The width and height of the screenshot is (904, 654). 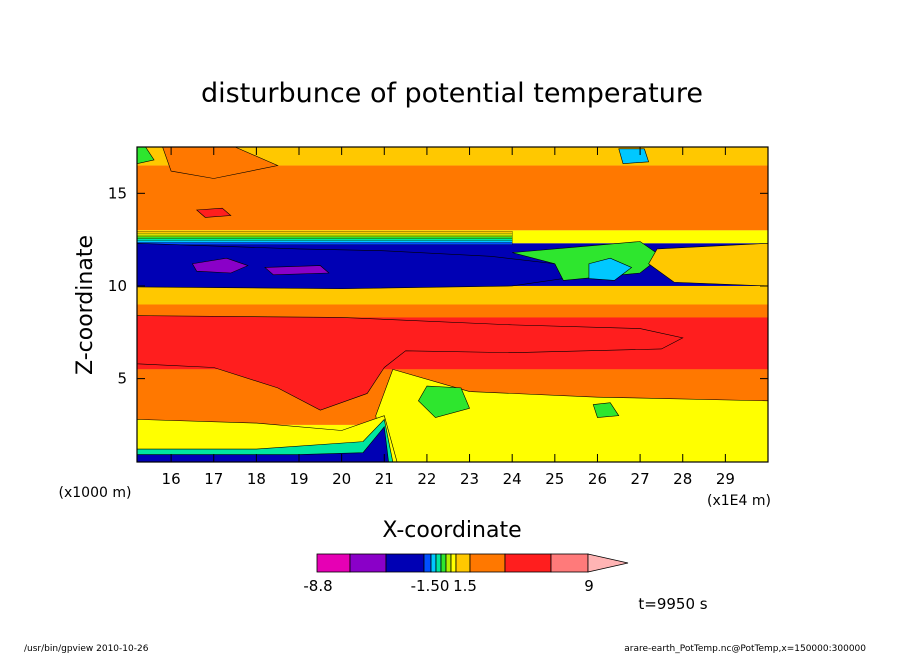 I want to click on x-tick-label: 25, so click(x=554, y=479).